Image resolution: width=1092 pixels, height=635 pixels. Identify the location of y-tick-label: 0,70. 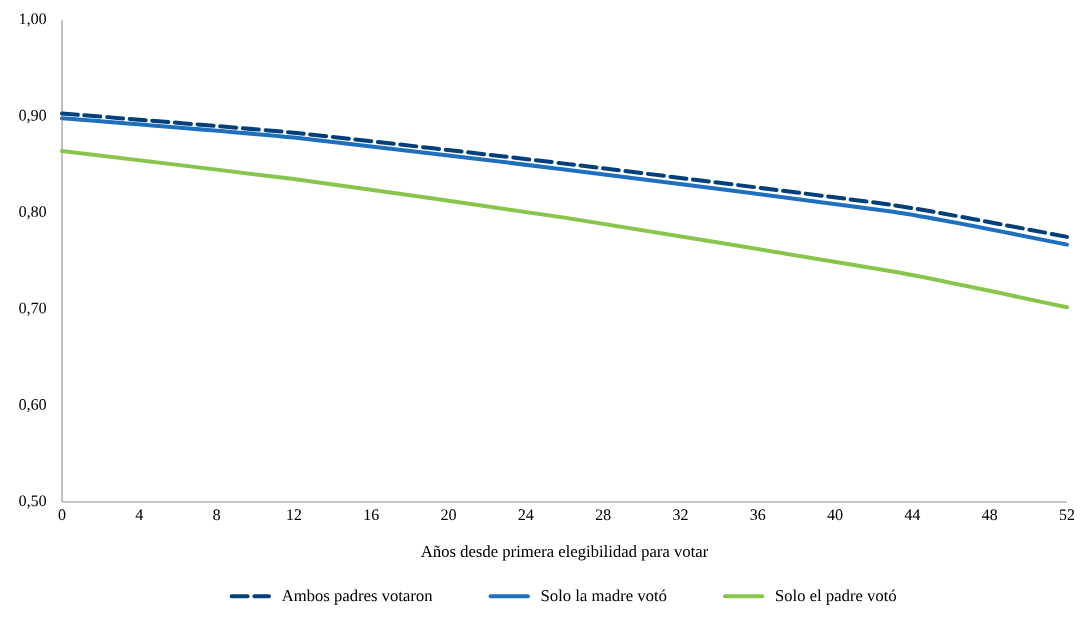
(33, 309).